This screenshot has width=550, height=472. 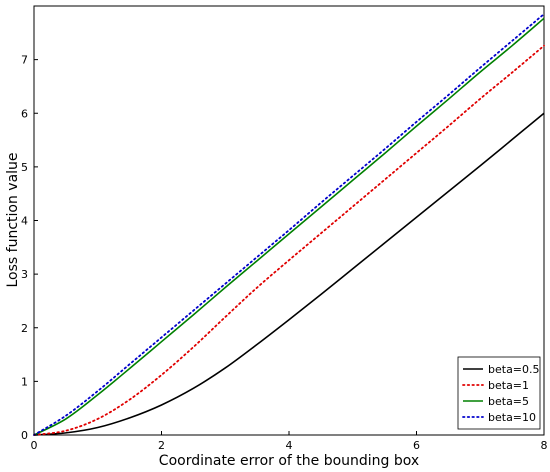 What do you see at coordinates (29, 248) in the screenshot?
I see `y-axis-ticks: 0 1 2 3 4 5 6 7` at bounding box center [29, 248].